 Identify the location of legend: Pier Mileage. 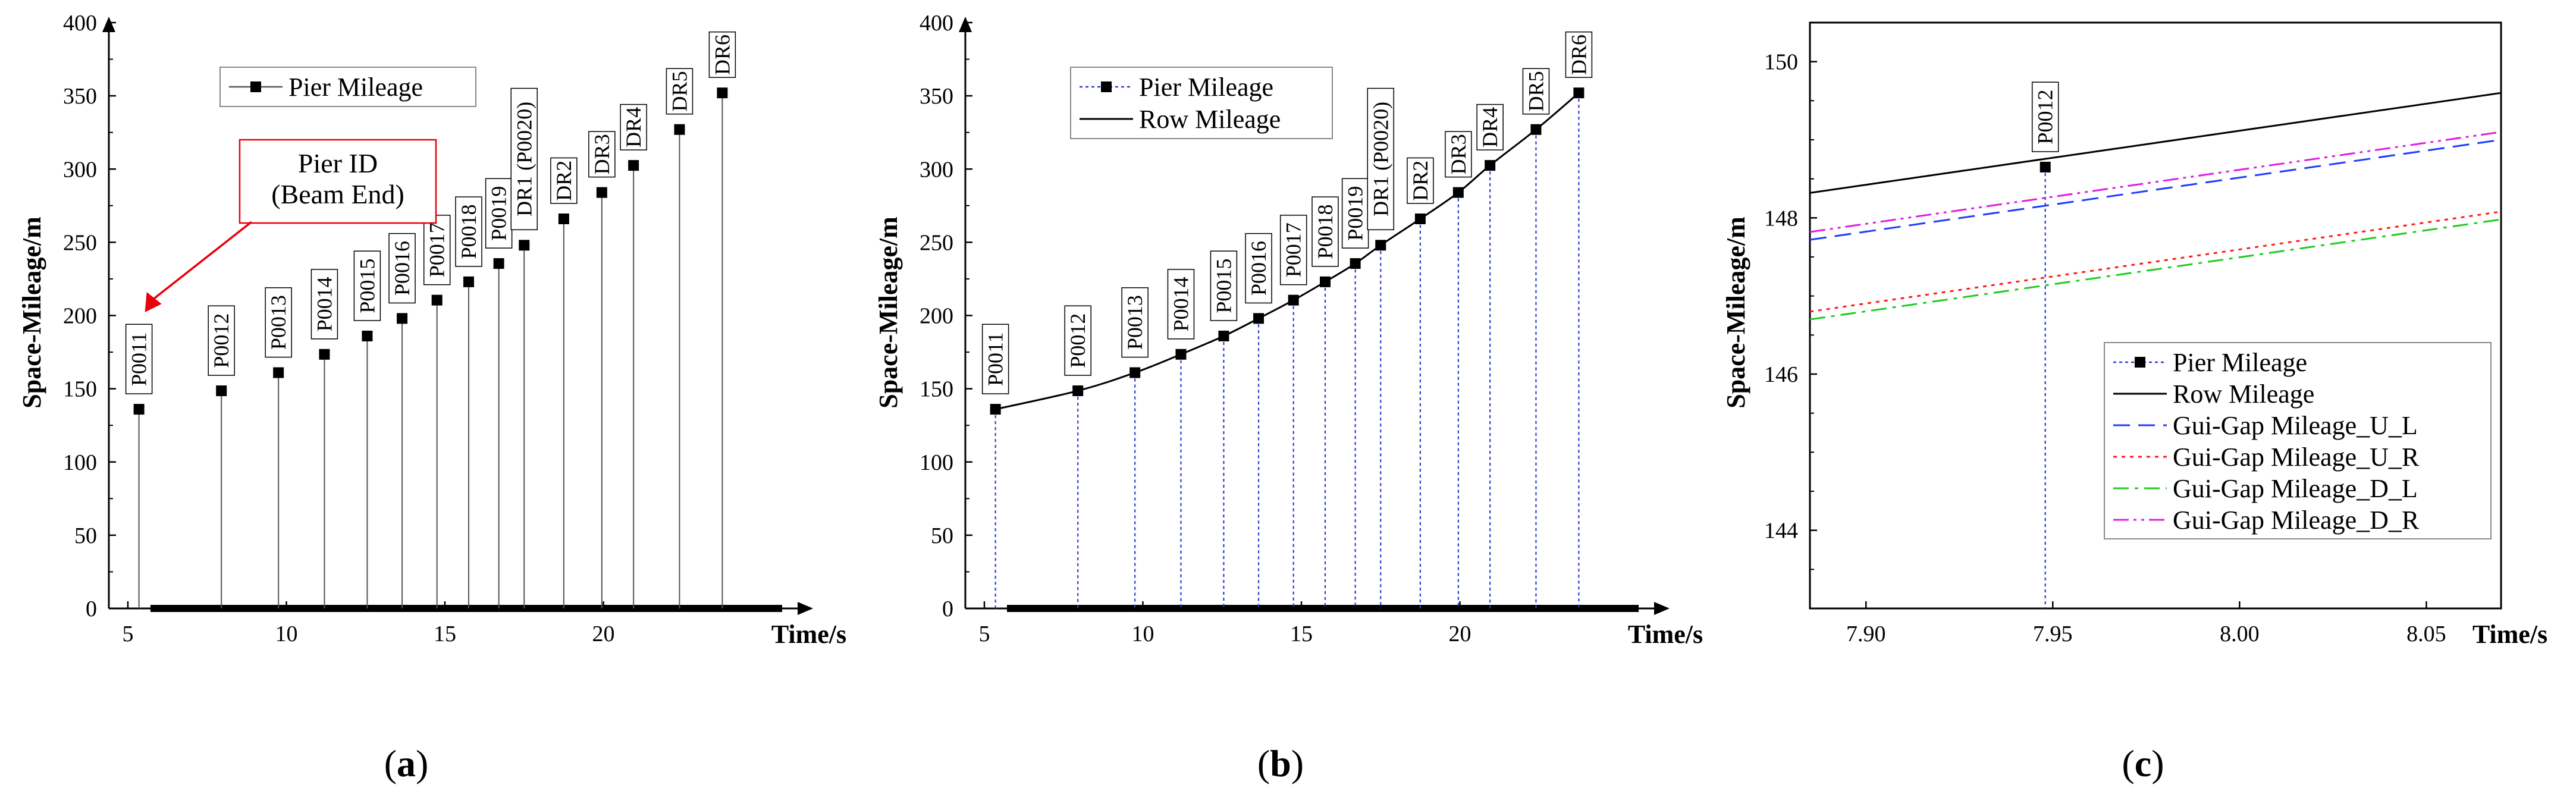
(347, 87).